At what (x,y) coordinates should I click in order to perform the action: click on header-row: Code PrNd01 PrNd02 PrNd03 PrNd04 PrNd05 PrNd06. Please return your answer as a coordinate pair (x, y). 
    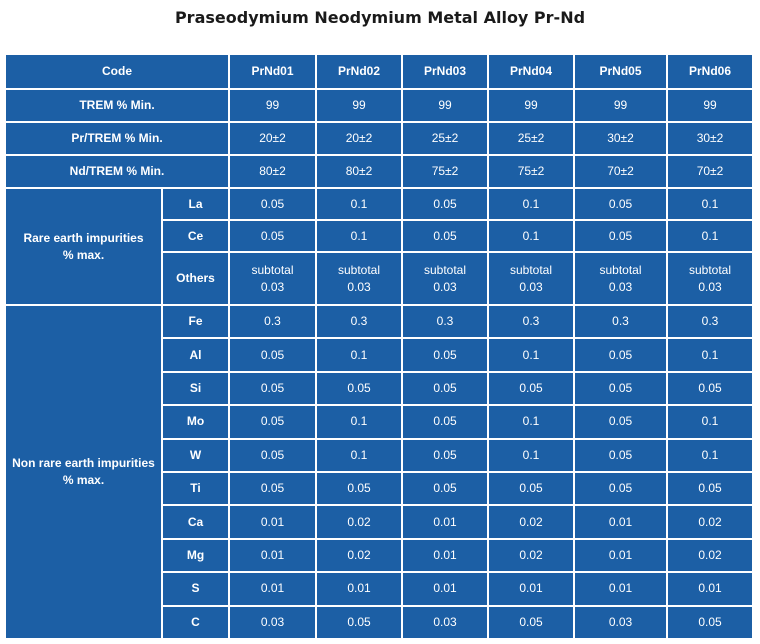
    Looking at the image, I should click on (379, 71).